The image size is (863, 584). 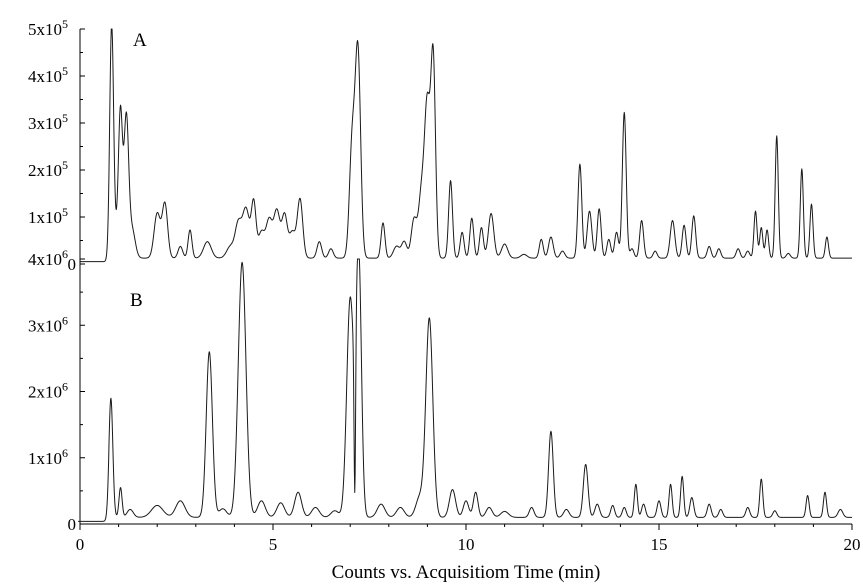 What do you see at coordinates (659, 544) in the screenshot?
I see `x-tick-label: 15` at bounding box center [659, 544].